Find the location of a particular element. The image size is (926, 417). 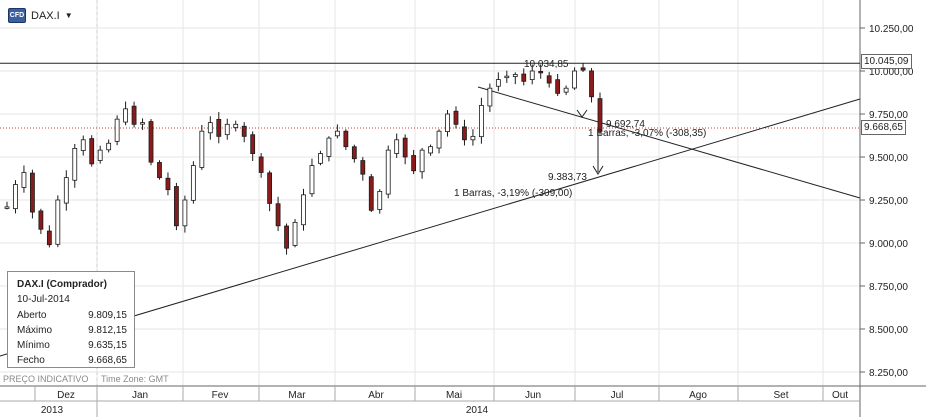

info-label: Máximo is located at coordinates (35, 330).